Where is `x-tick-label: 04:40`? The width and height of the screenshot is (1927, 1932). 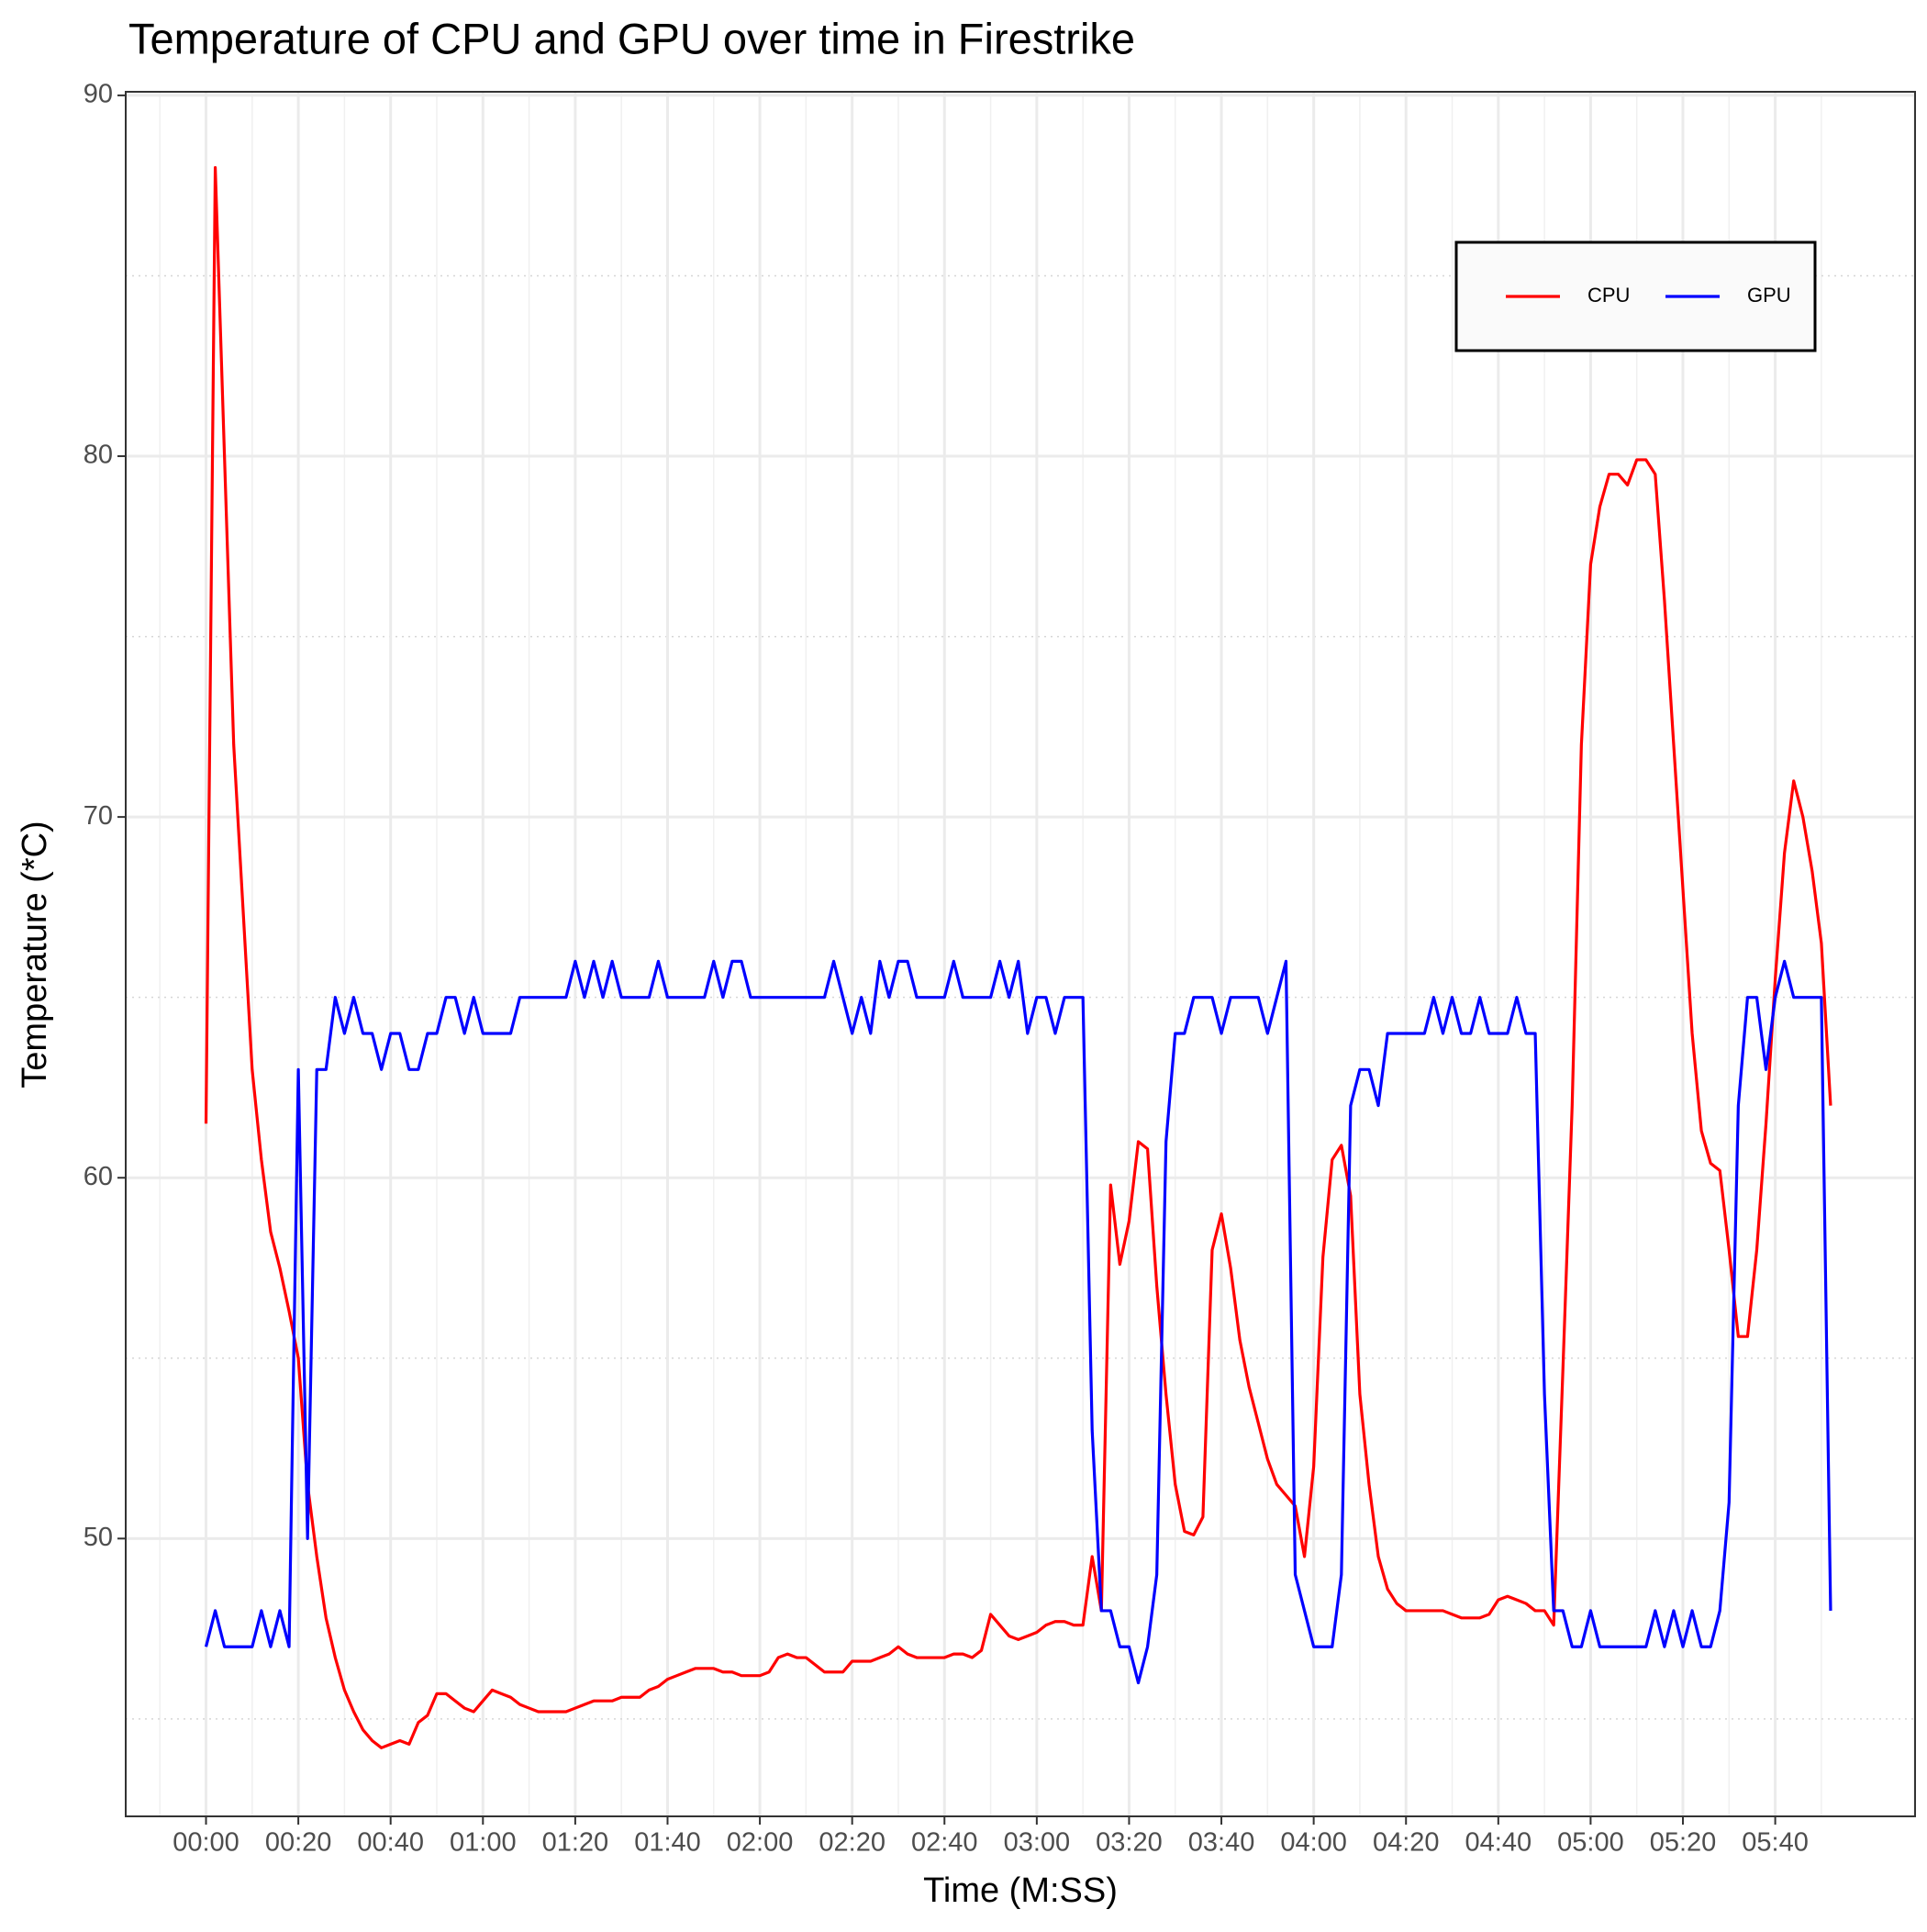
x-tick-label: 04:40 is located at coordinates (1498, 1843).